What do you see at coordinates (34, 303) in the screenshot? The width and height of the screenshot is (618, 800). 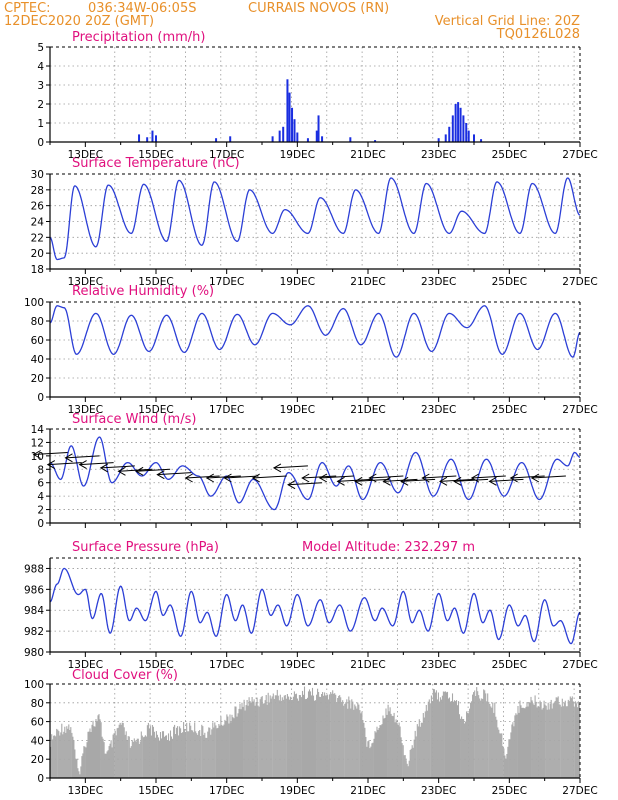 I see `humidity-ytick-label: 100` at bounding box center [34, 303].